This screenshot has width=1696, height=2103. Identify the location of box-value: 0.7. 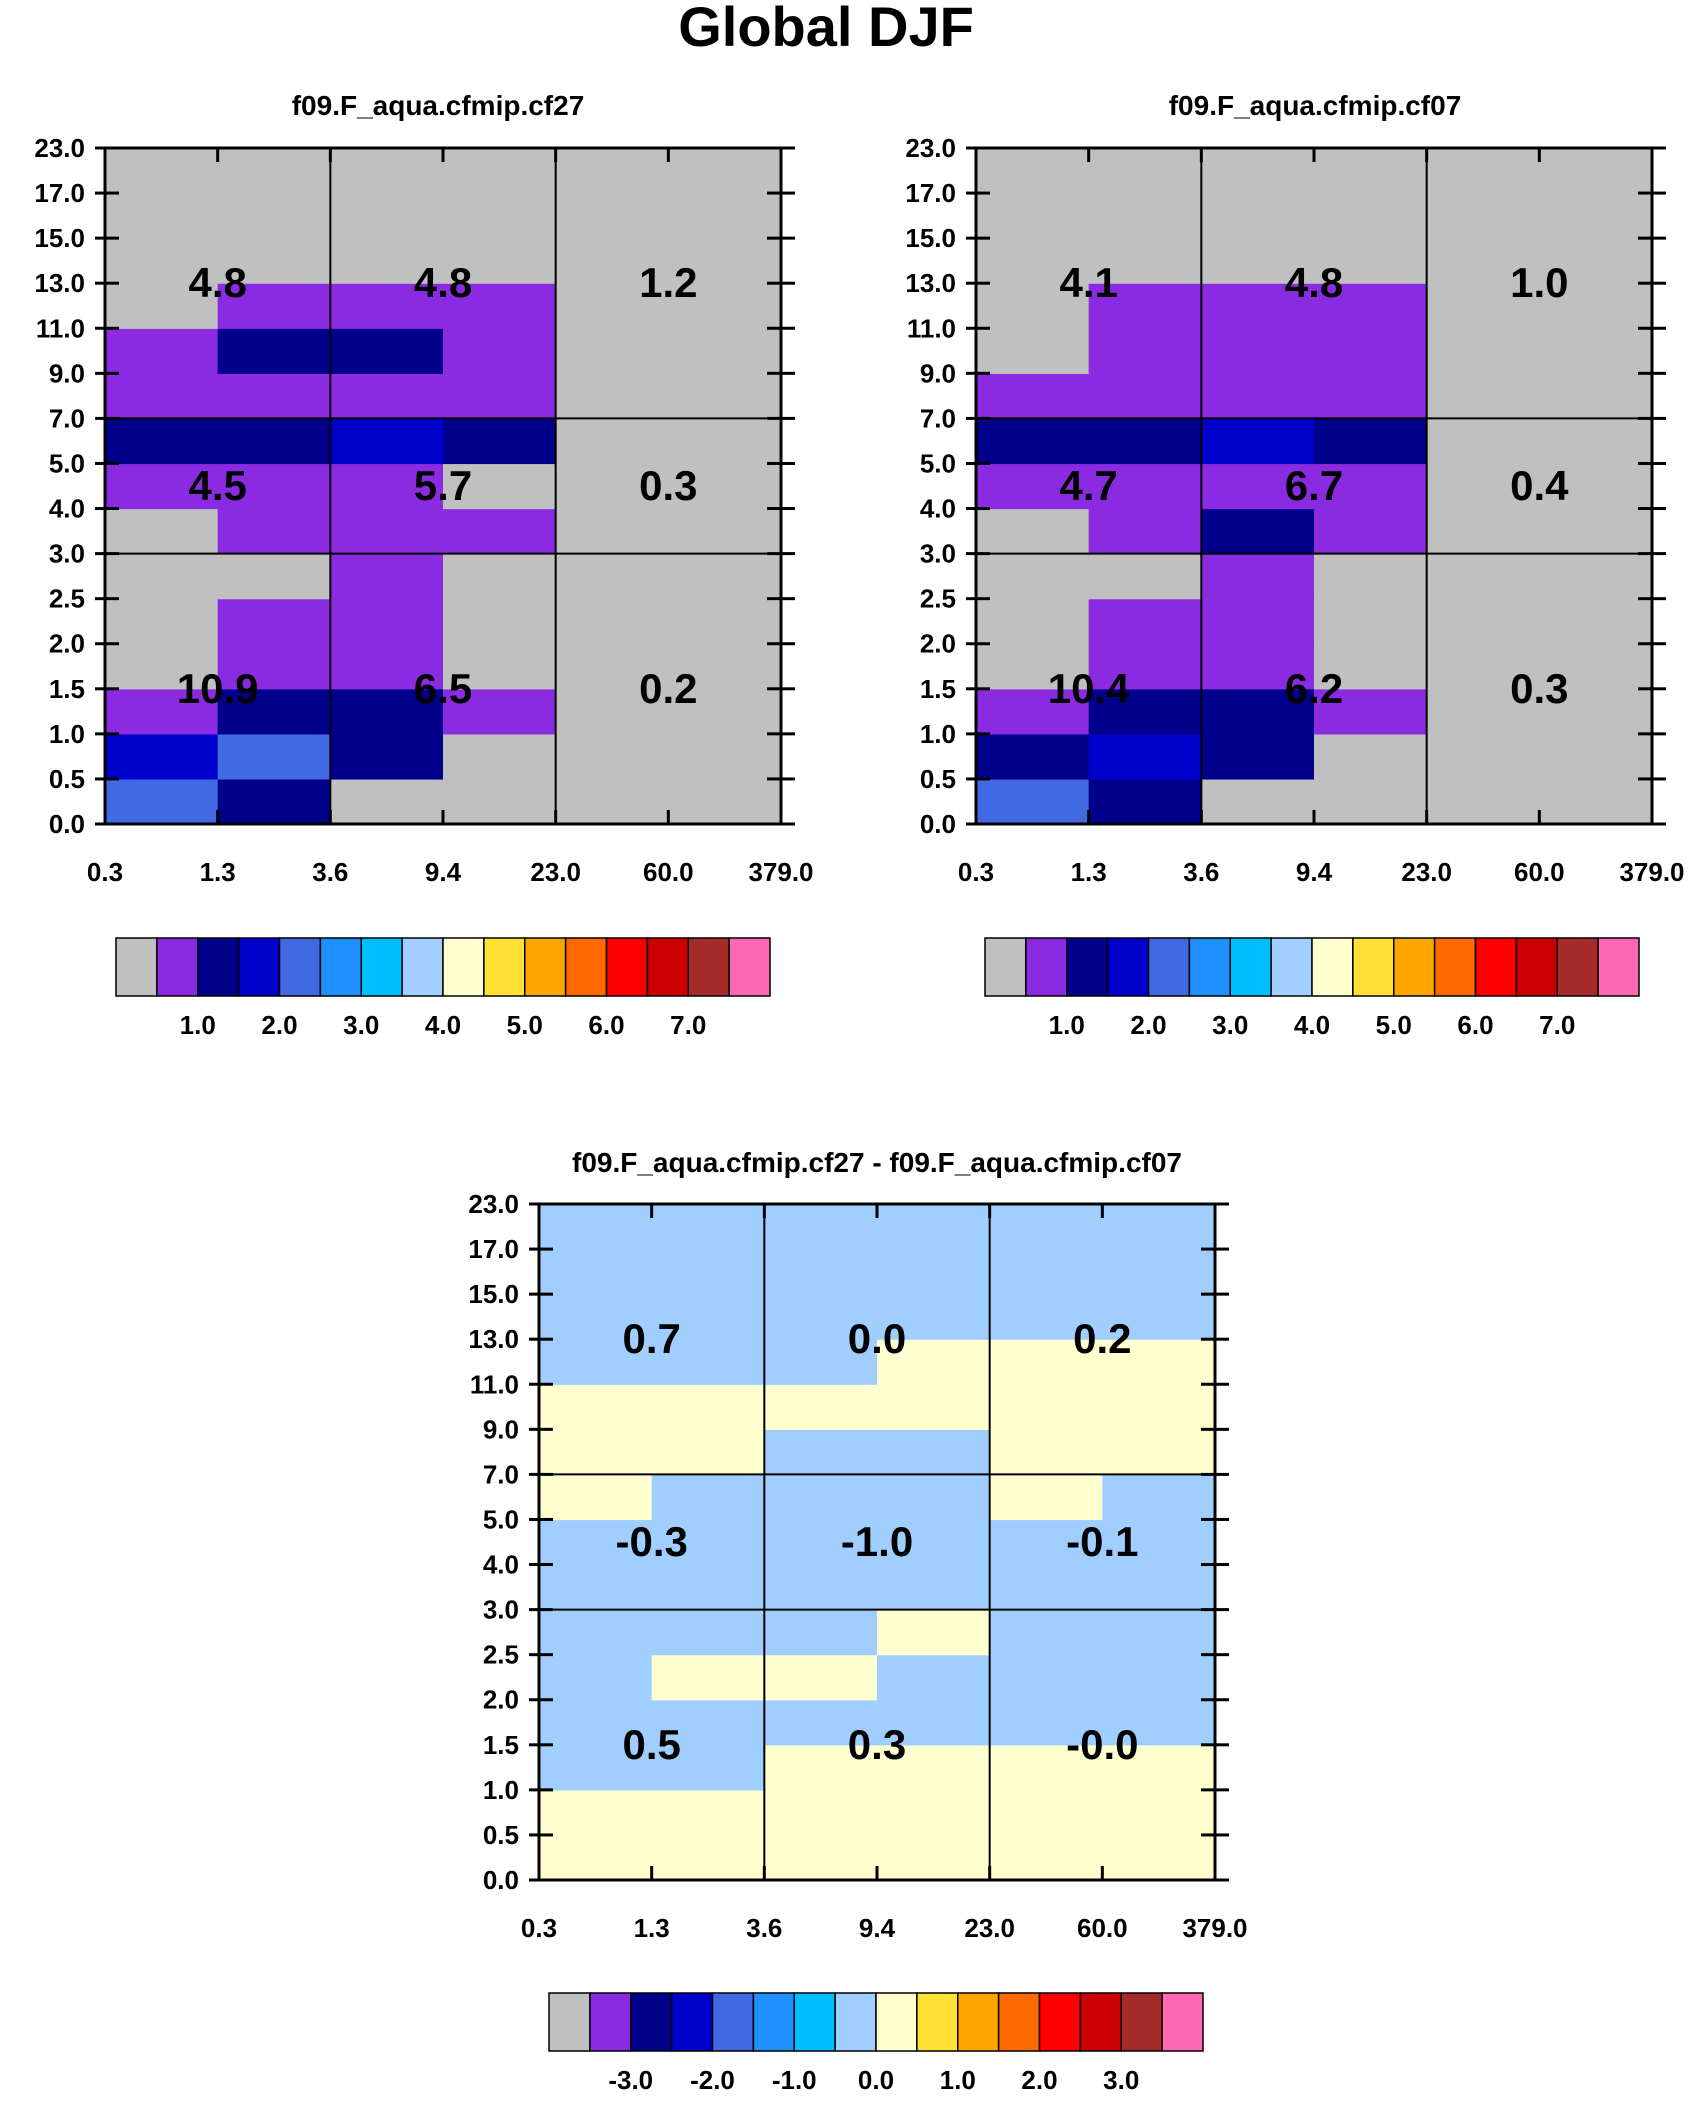
(651, 1338).